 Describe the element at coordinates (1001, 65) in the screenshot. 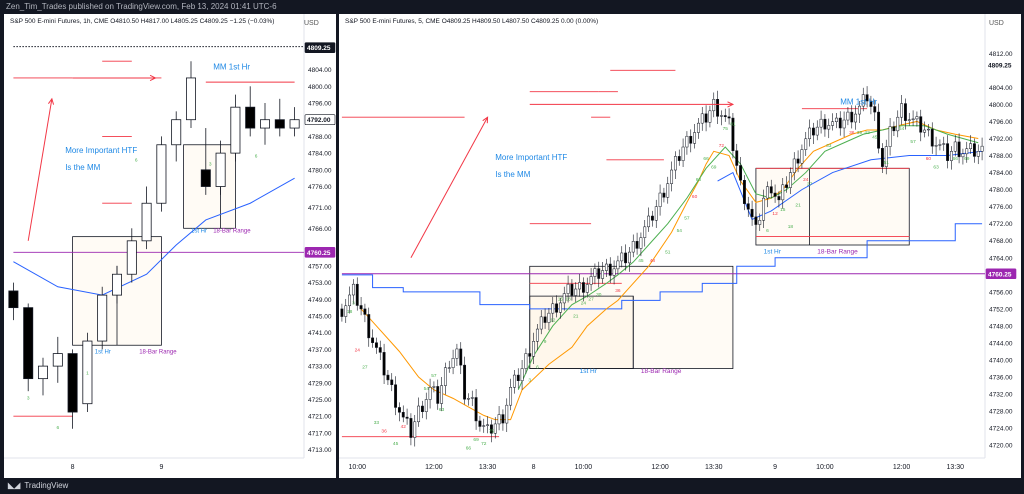

I see `chart-5m-price-label-bg` at that location.